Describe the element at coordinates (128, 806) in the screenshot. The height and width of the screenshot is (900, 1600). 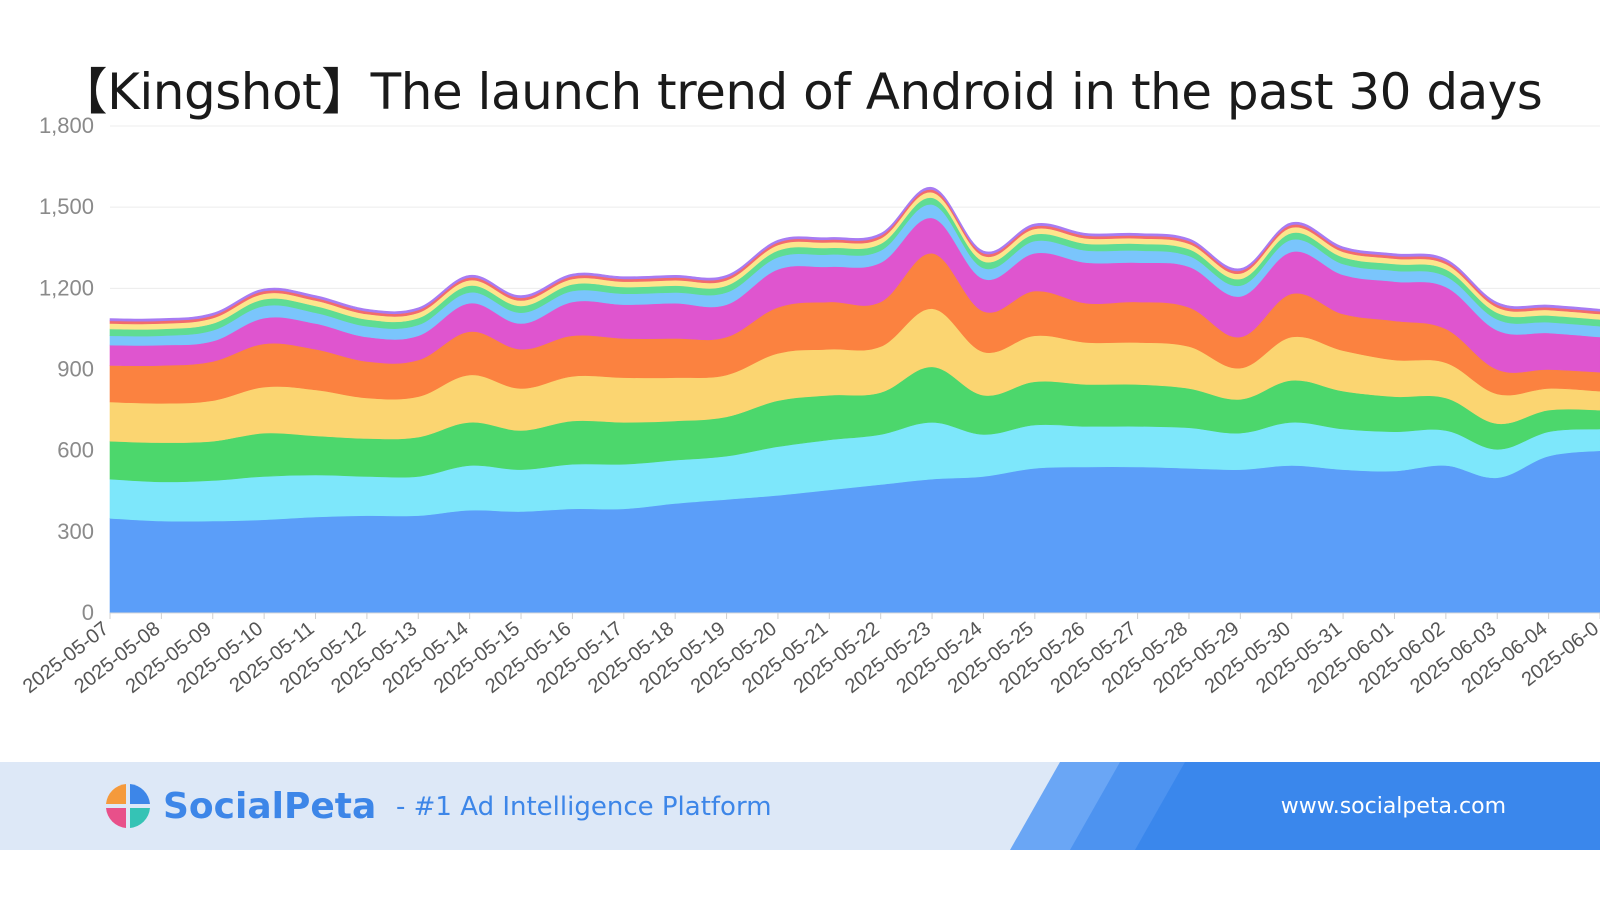
I see `socialpeta-logo-icon` at that location.